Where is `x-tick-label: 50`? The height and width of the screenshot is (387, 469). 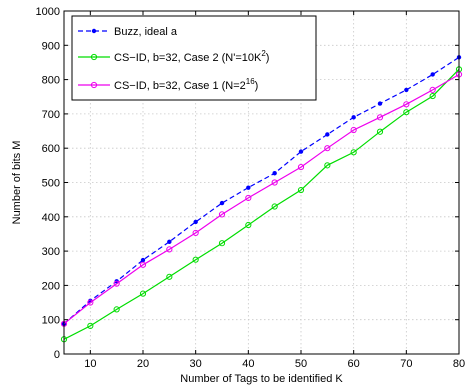
x-tick-label: 50 is located at coordinates (301, 364).